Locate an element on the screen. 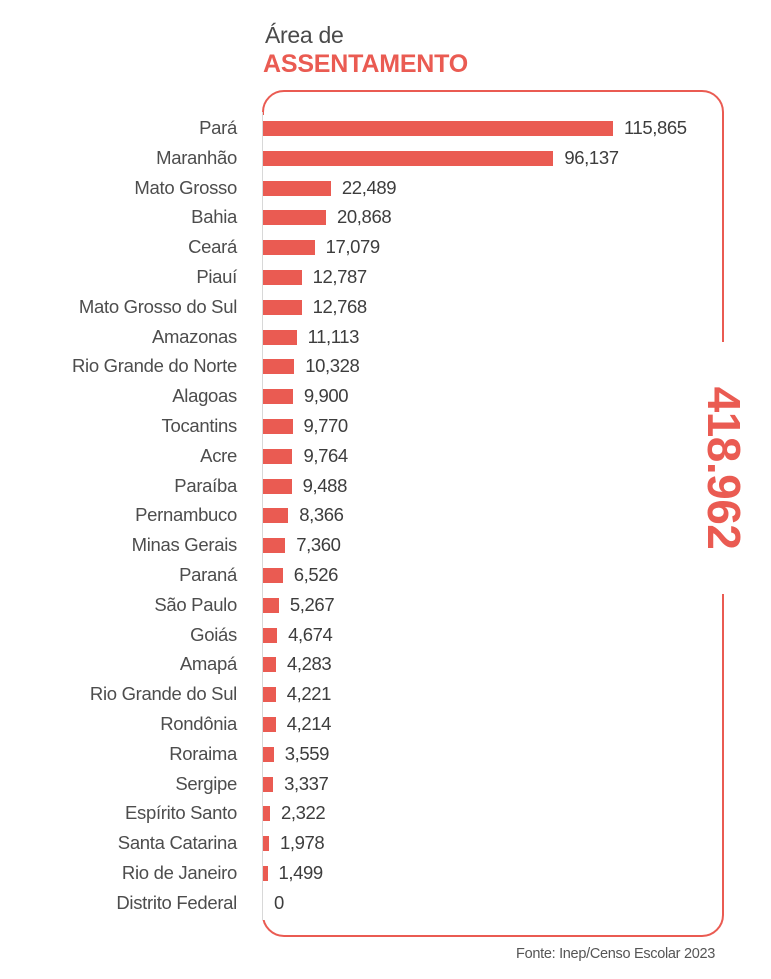  value-label: 6,526 is located at coordinates (316, 574).